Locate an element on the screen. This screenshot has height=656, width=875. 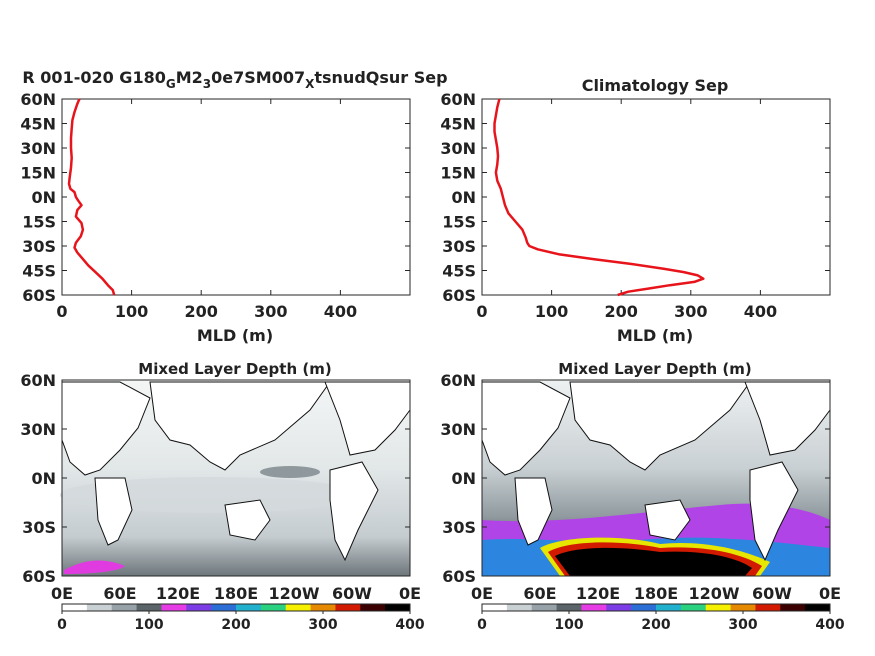
map-title-climatology: Mixed Layer Depth (m) is located at coordinates (654, 369).